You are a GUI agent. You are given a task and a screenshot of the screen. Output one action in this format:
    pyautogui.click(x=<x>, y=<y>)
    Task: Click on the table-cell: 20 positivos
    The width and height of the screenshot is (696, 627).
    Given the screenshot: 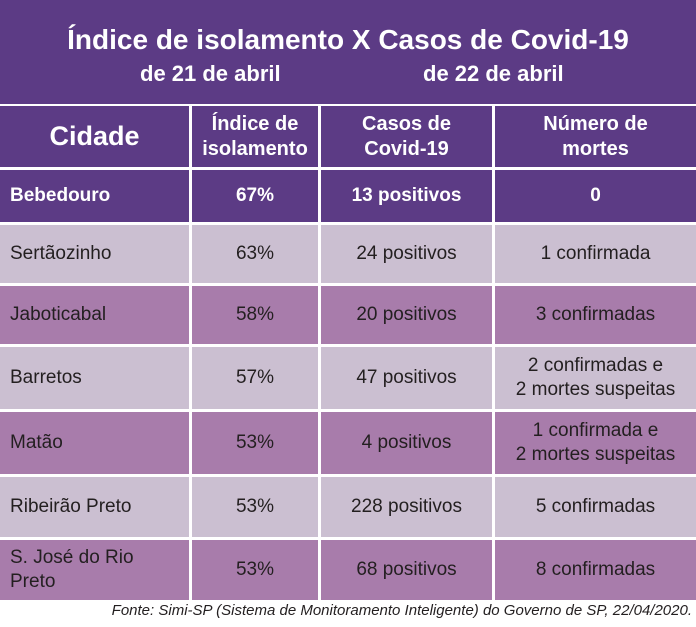 What is the action you would take?
    pyautogui.click(x=406, y=315)
    